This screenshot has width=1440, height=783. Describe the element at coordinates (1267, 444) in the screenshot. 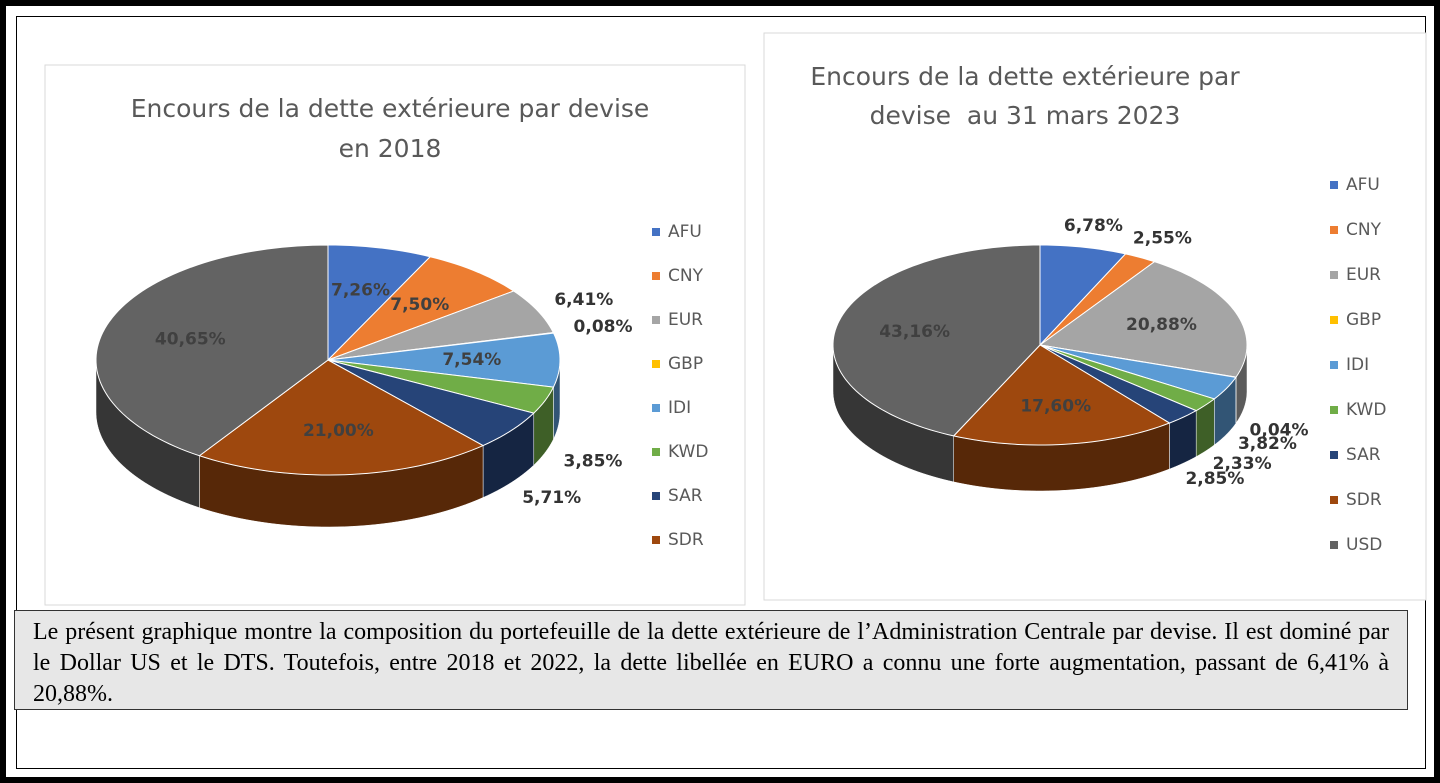

I see `data-label: 3,82%` at that location.